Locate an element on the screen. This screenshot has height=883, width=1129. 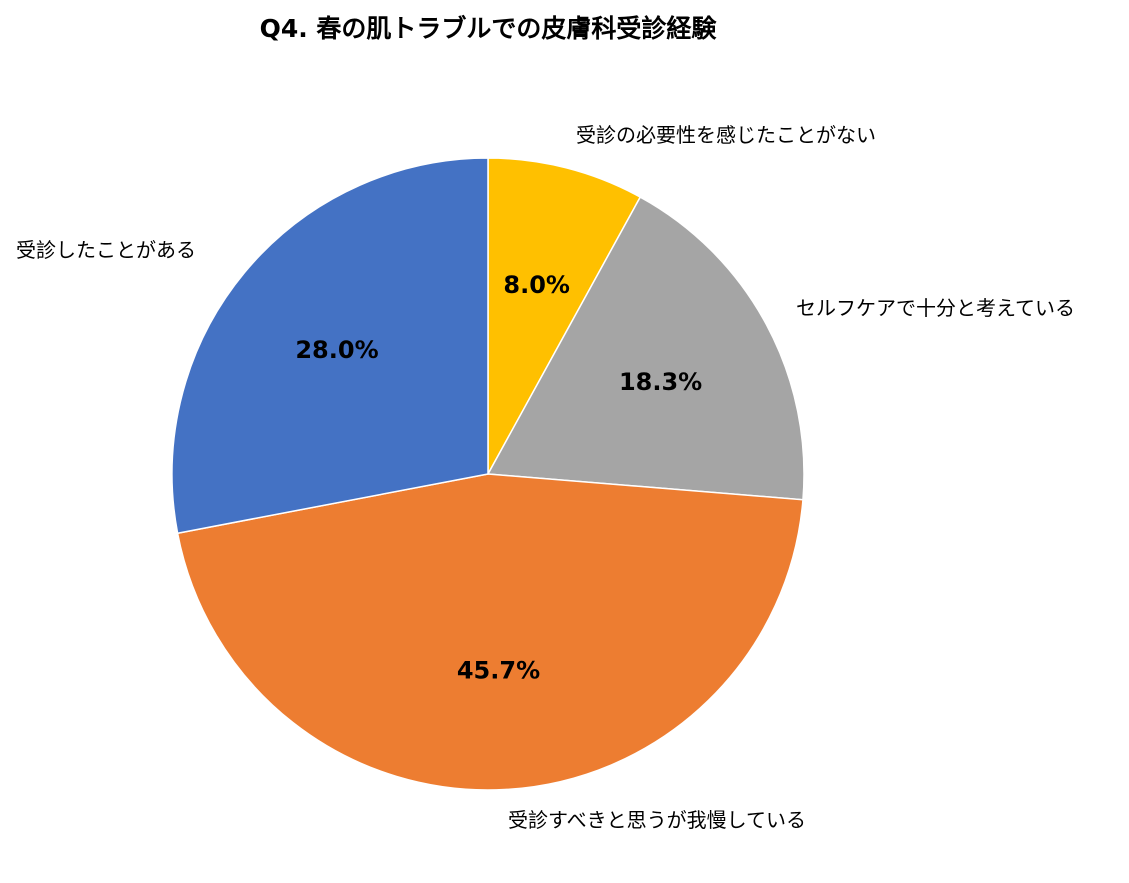
percentage-label-enduring: 45.7% is located at coordinates (498, 671).